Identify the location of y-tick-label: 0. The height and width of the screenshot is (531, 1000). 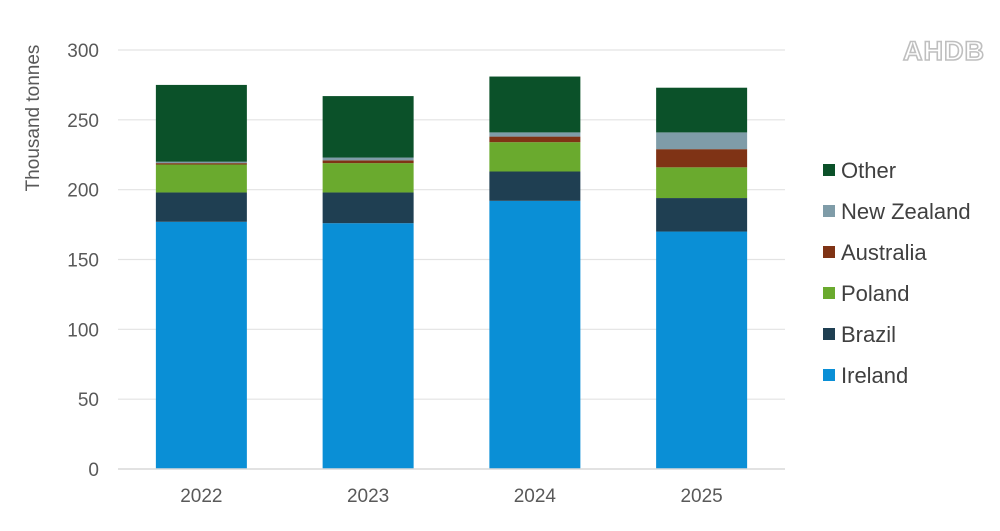
(93, 470).